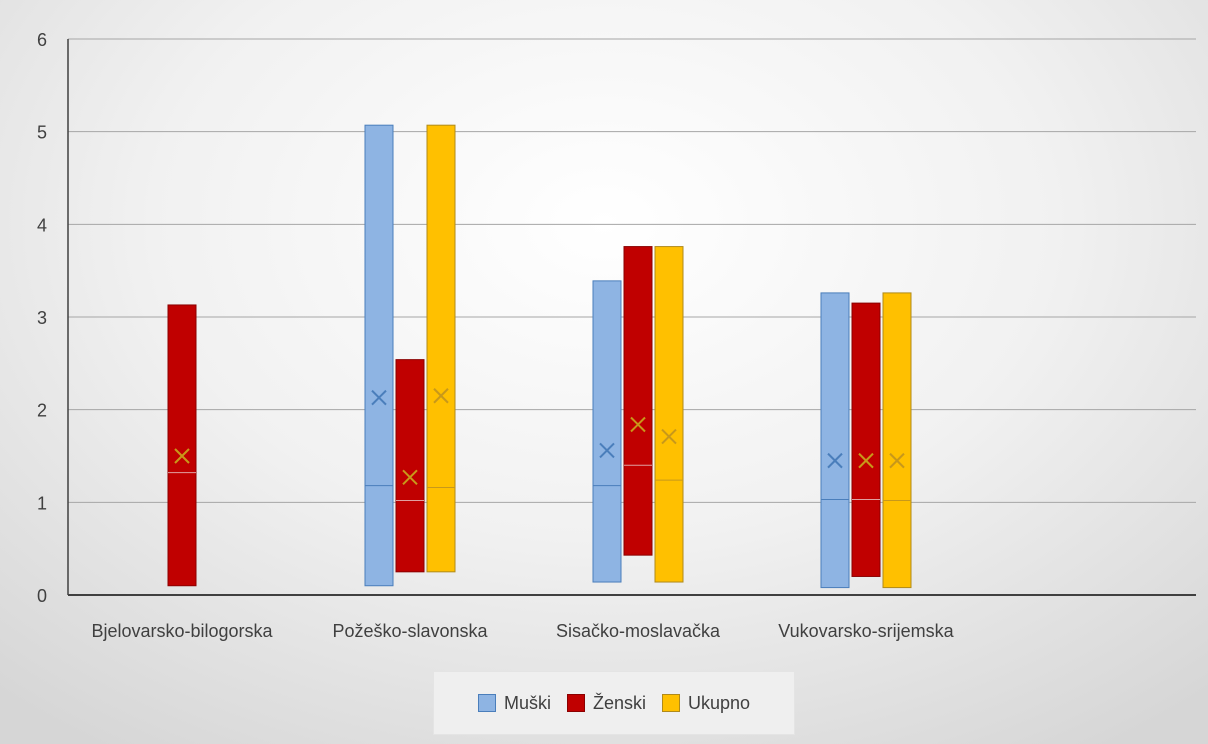 This screenshot has height=744, width=1208. I want to click on y-tick-label: 2, so click(42, 411).